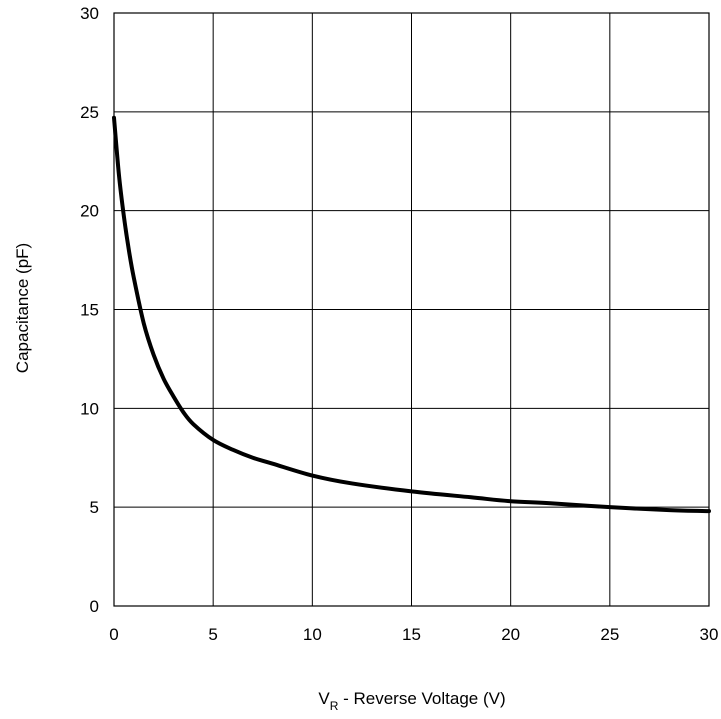 The image size is (721, 719). Describe the element at coordinates (94, 606) in the screenshot. I see `y-tick-label: 0` at that location.